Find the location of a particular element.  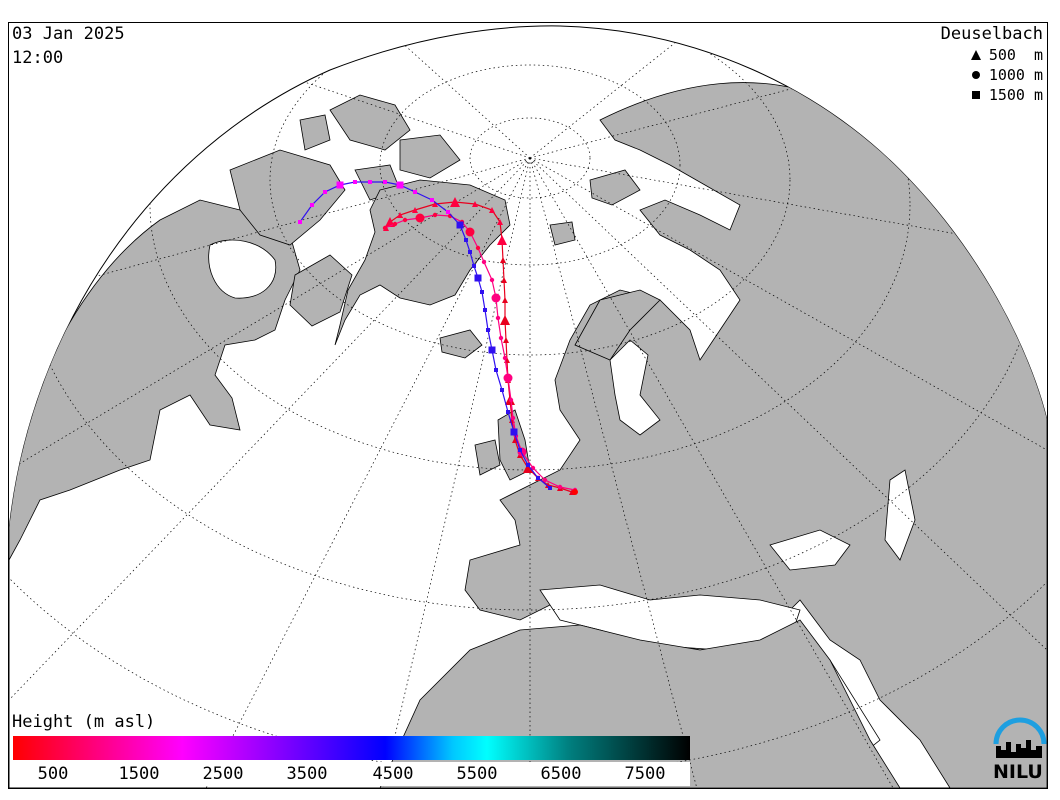

colorbar-tick-6500: 6500 is located at coordinates (561, 774).